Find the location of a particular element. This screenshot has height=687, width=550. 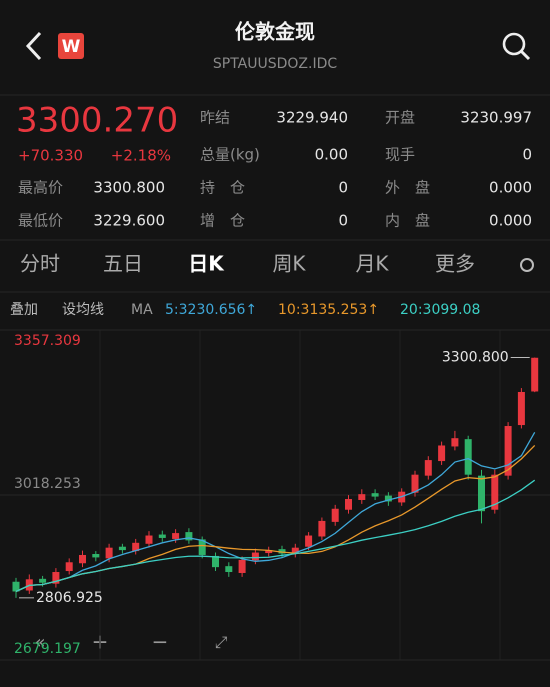

back-button is located at coordinates (33, 46).